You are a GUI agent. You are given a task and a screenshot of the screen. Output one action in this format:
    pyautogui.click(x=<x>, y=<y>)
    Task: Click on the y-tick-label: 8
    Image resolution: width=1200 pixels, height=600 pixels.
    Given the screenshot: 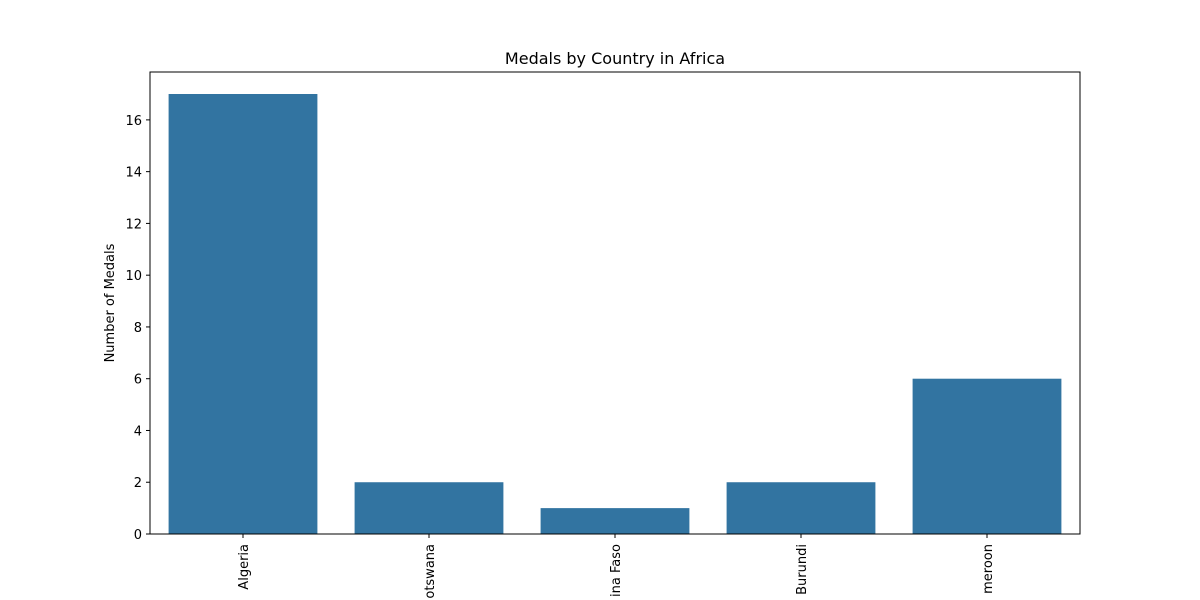 What is the action you would take?
    pyautogui.click(x=138, y=328)
    